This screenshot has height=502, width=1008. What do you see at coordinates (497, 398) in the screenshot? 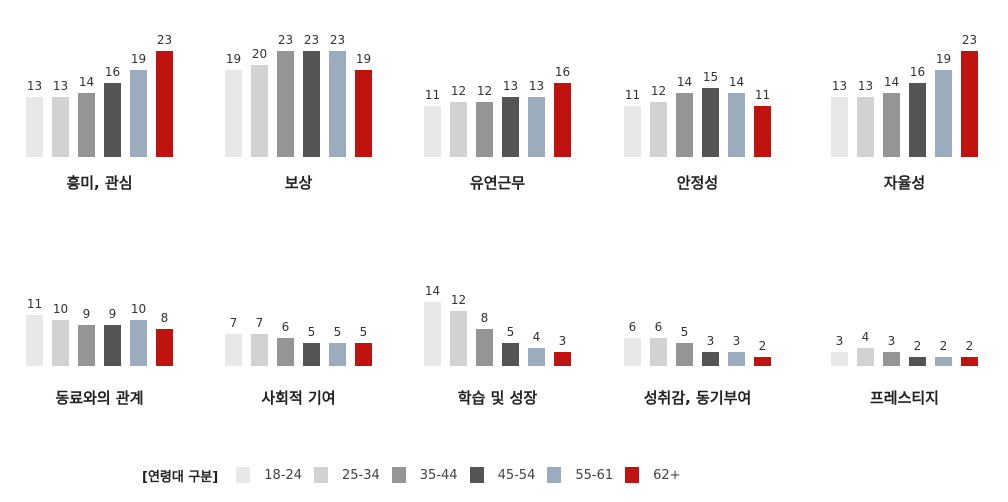
I see `panel-title: 학습 및 성장` at bounding box center [497, 398].